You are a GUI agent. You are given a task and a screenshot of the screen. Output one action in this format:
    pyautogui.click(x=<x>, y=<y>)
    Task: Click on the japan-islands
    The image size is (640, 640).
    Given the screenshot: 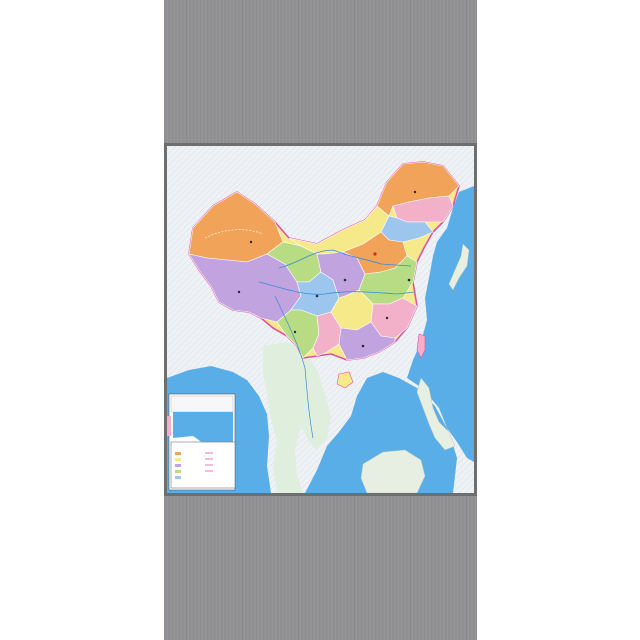 What is the action you would take?
    pyautogui.click(x=459, y=267)
    